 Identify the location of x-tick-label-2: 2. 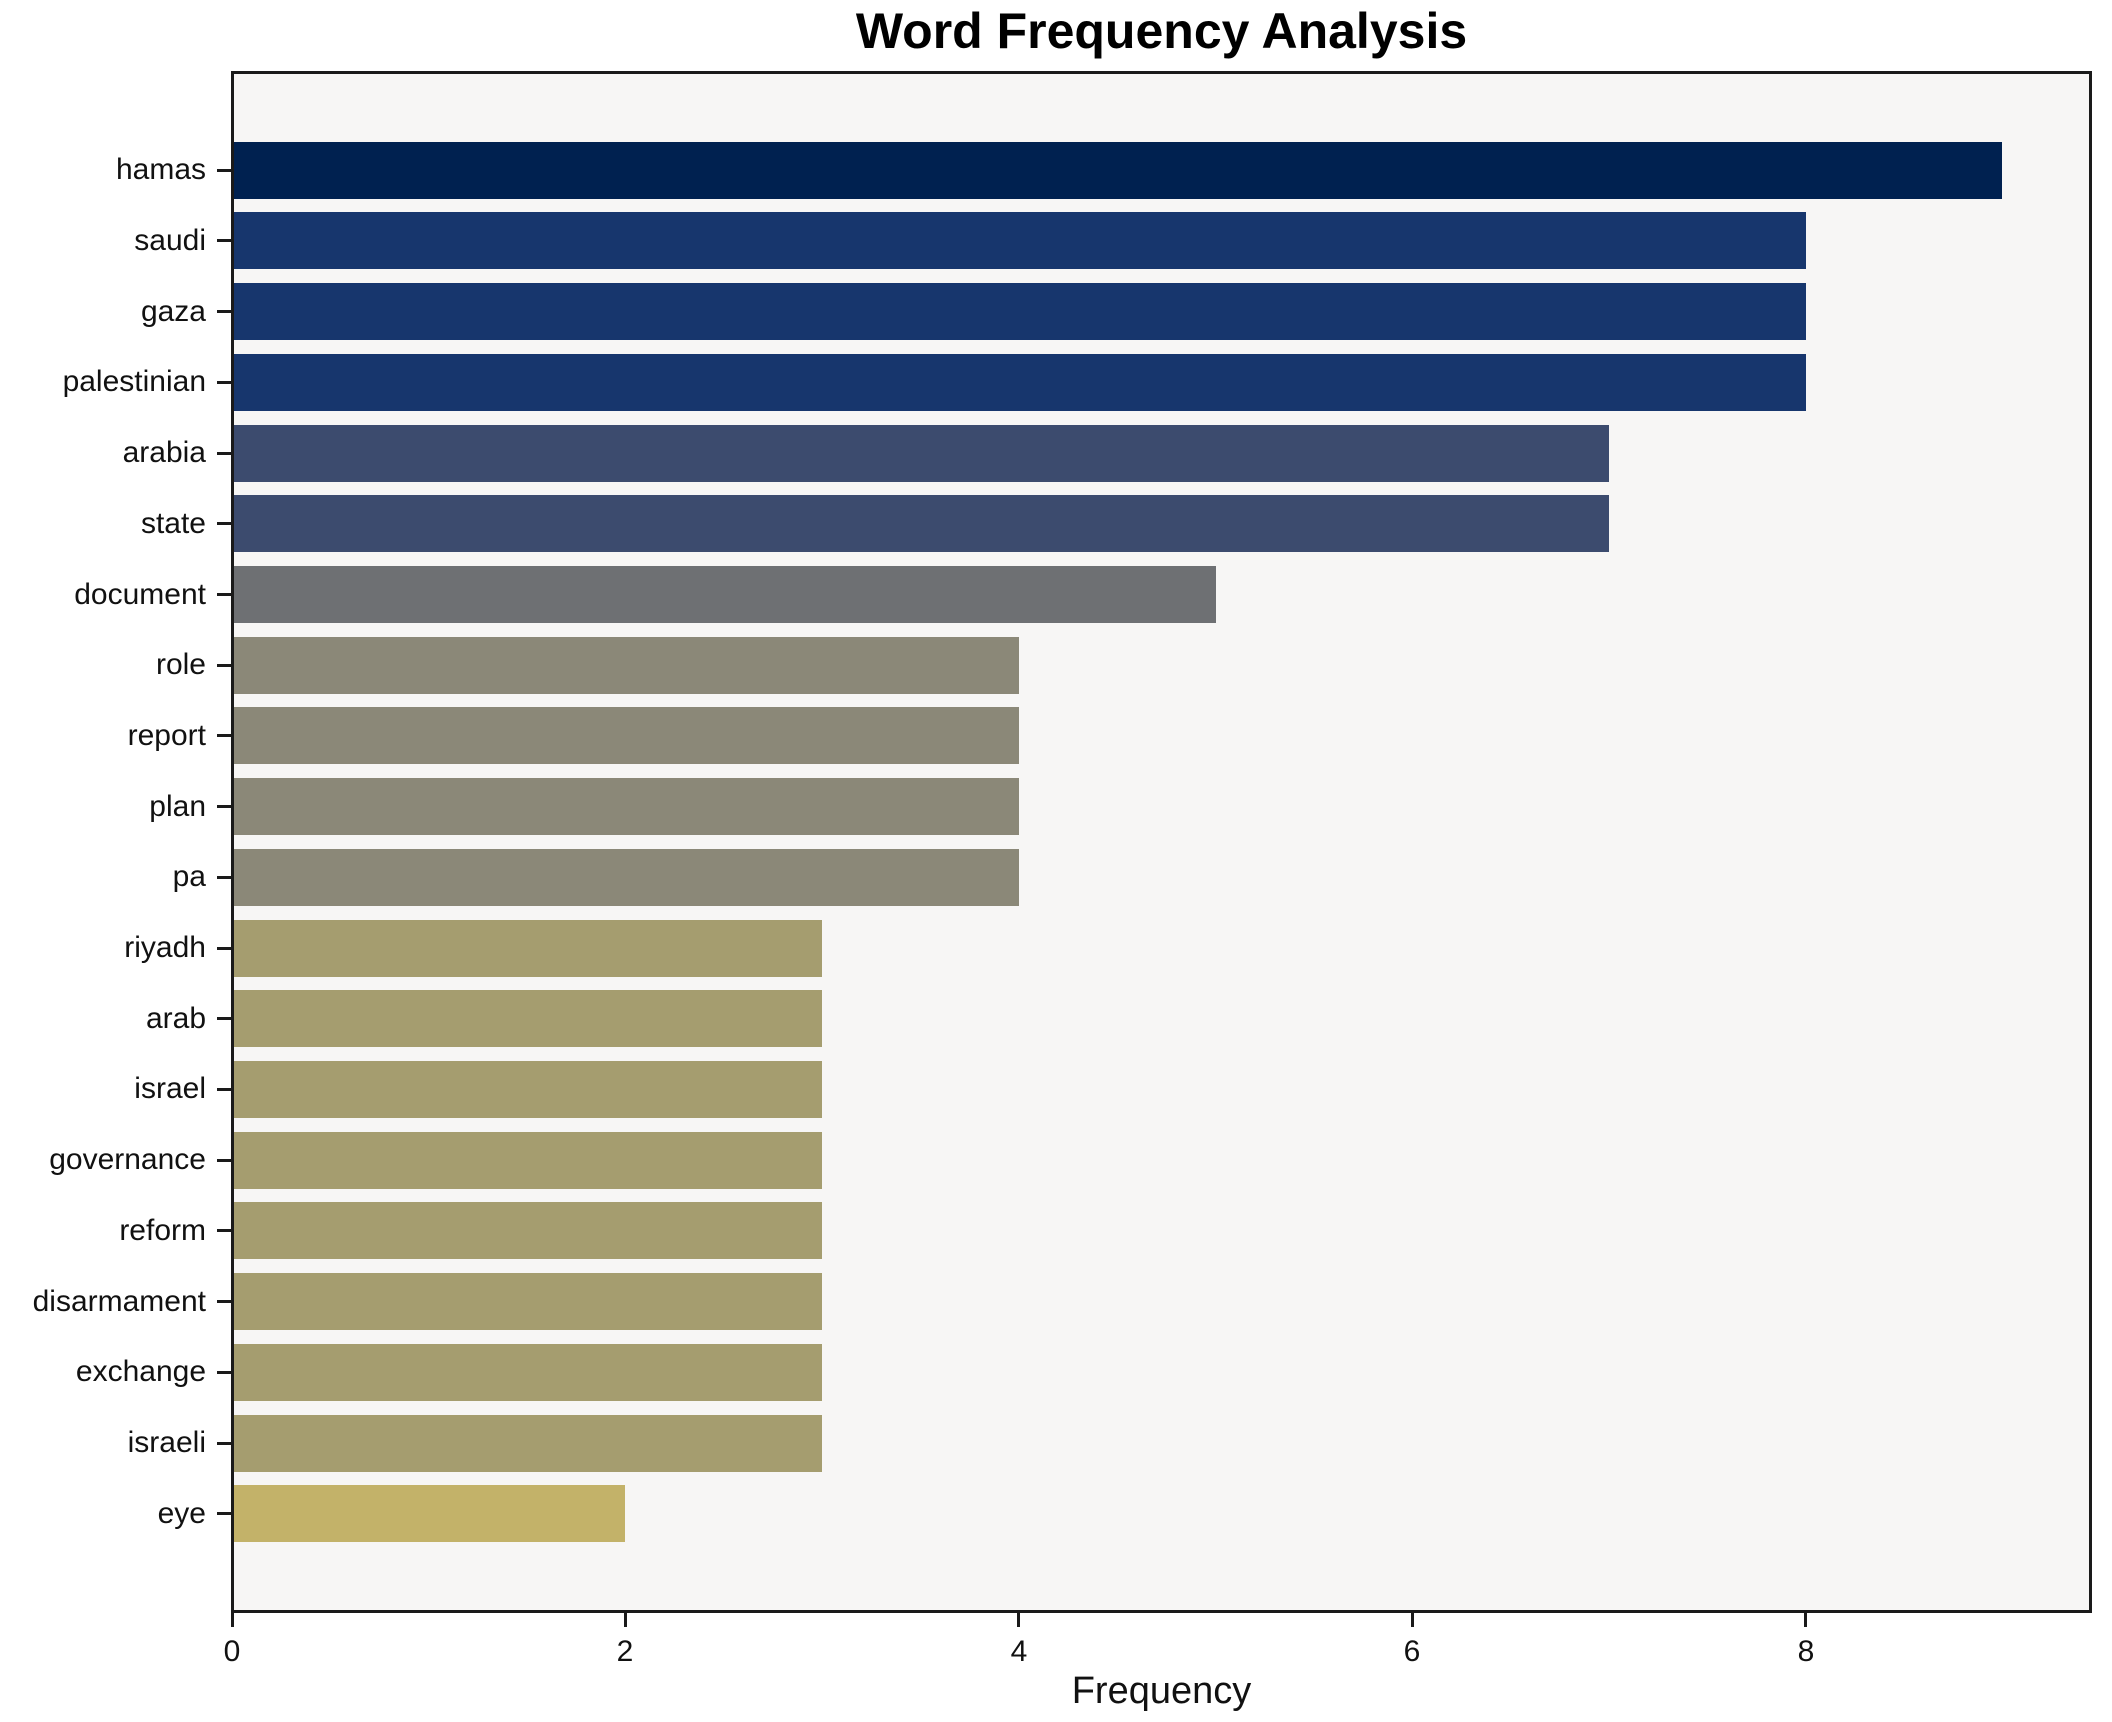
(625, 1651).